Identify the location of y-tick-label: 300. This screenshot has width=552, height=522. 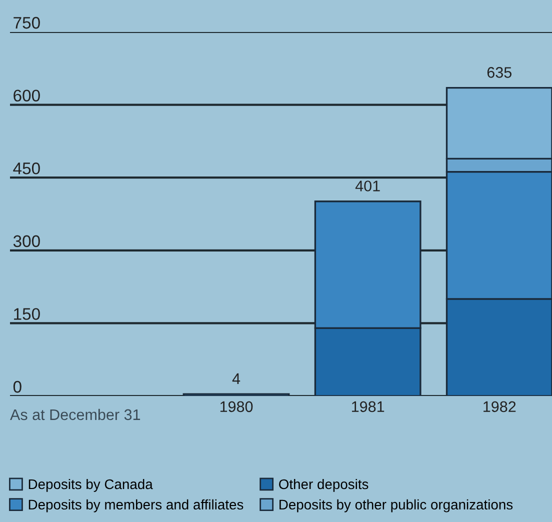
(26, 241).